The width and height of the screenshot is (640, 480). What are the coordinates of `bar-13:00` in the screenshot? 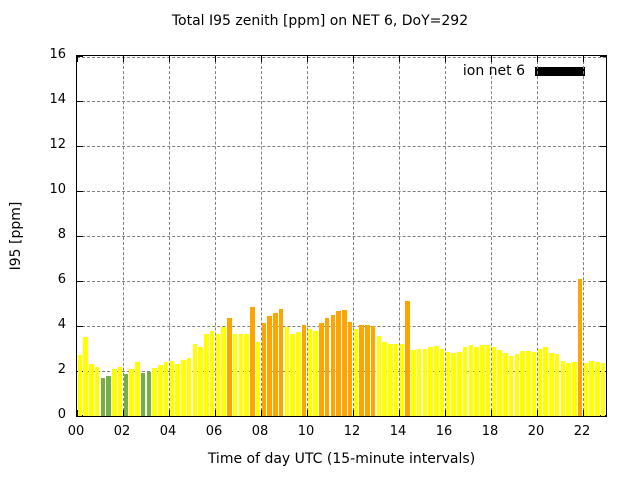 It's located at (379, 376).